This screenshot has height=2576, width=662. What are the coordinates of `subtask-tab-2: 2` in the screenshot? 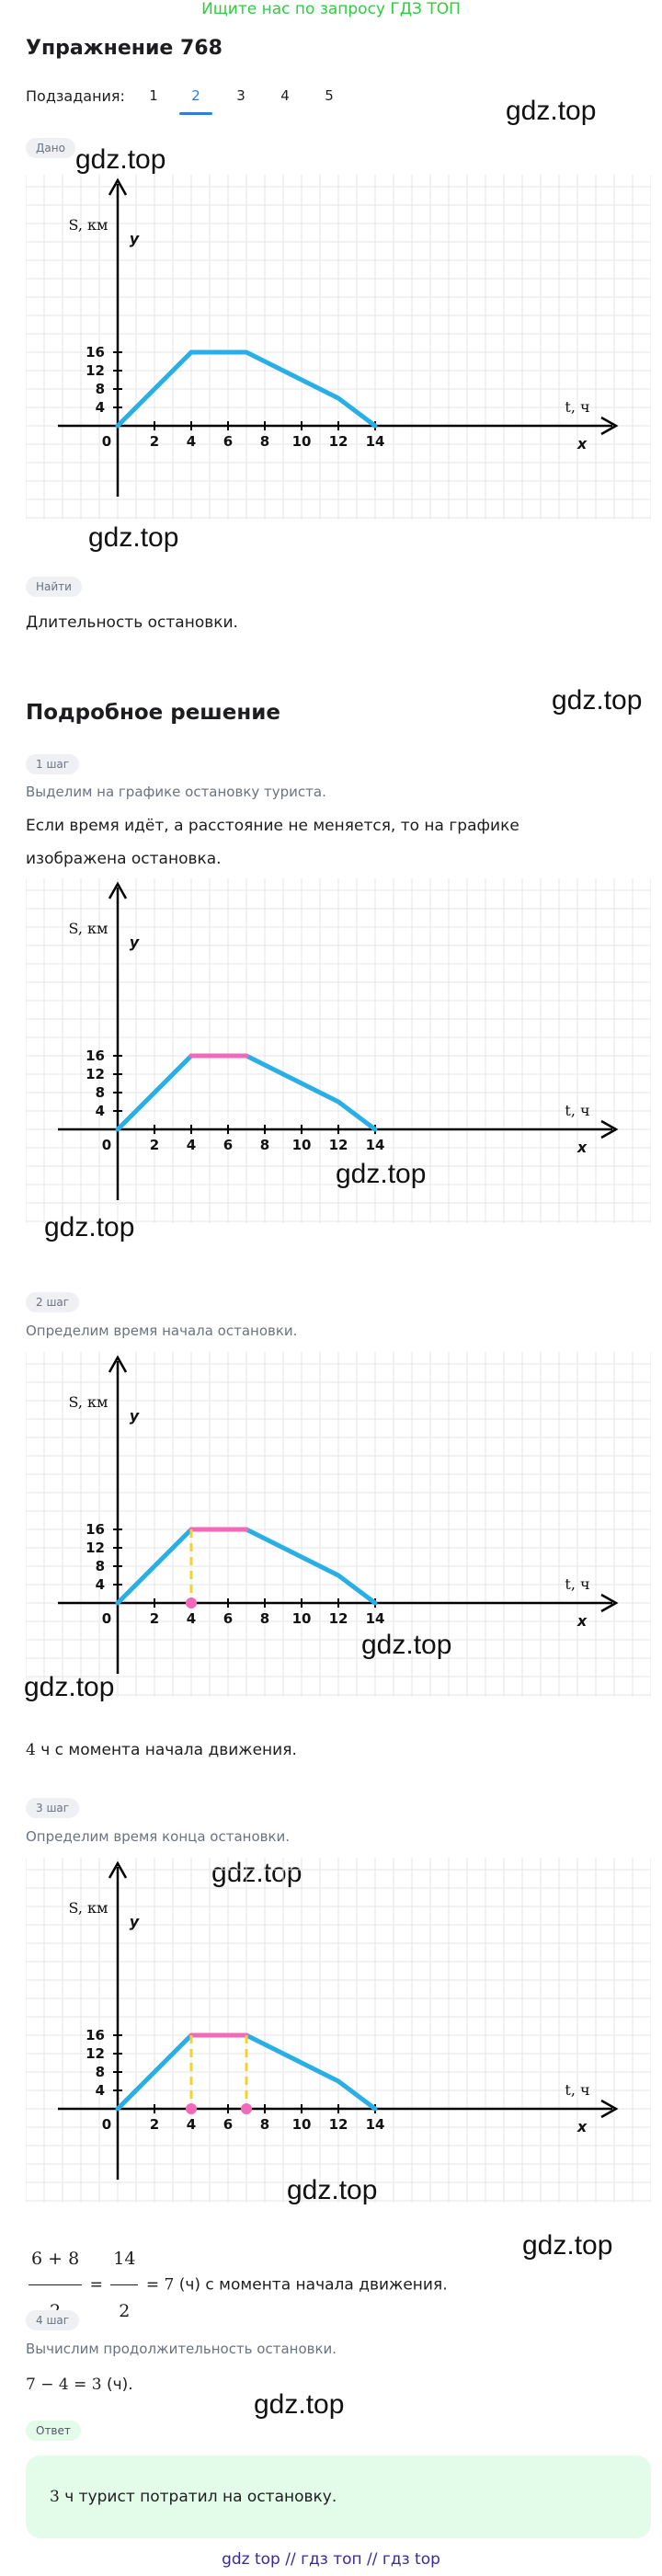 It's located at (195, 95).